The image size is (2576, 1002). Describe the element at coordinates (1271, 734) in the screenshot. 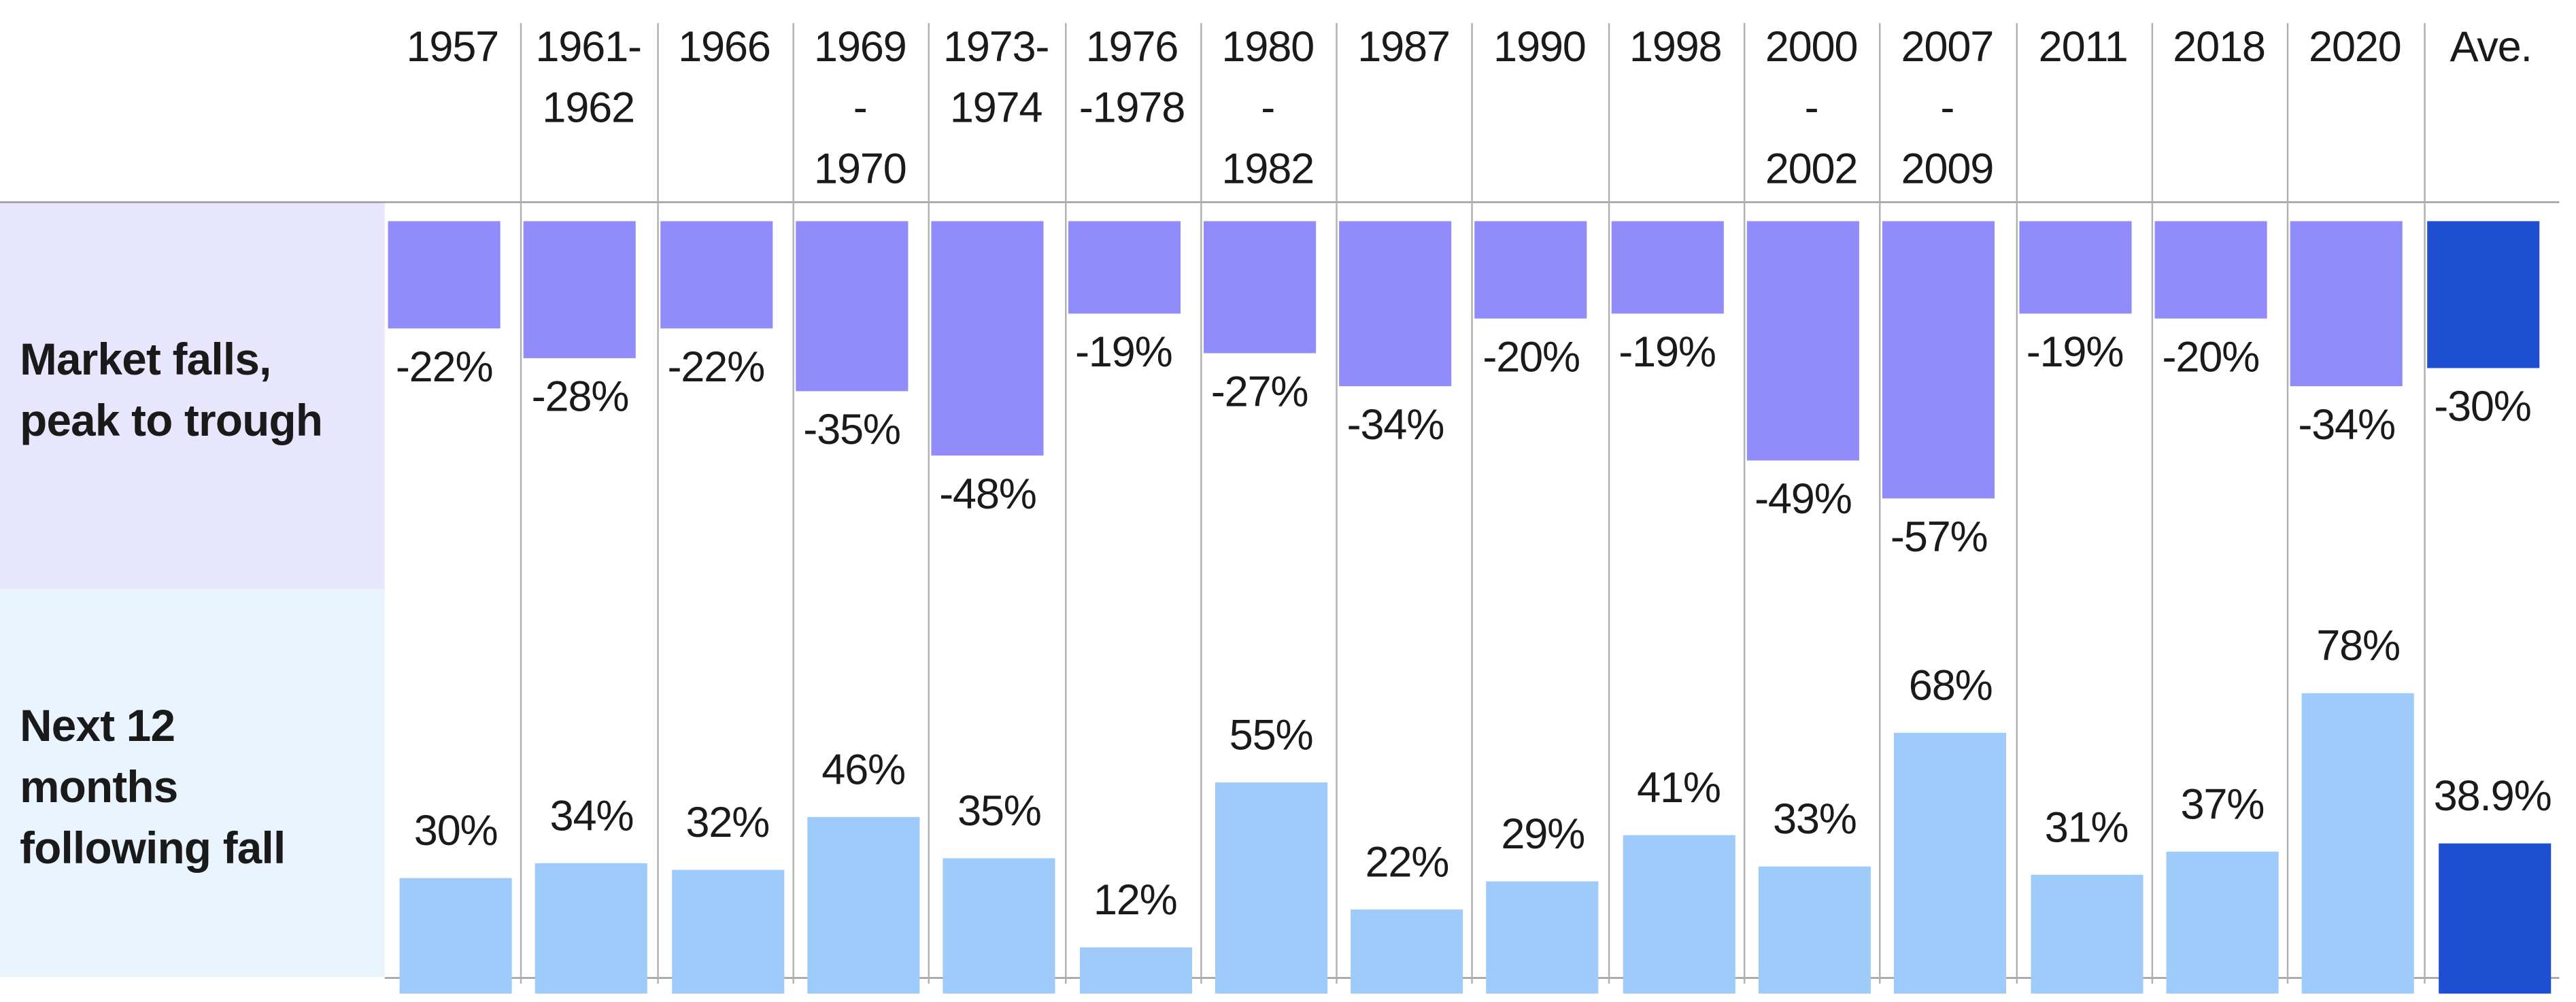

I see `recovery-label: 55%` at that location.